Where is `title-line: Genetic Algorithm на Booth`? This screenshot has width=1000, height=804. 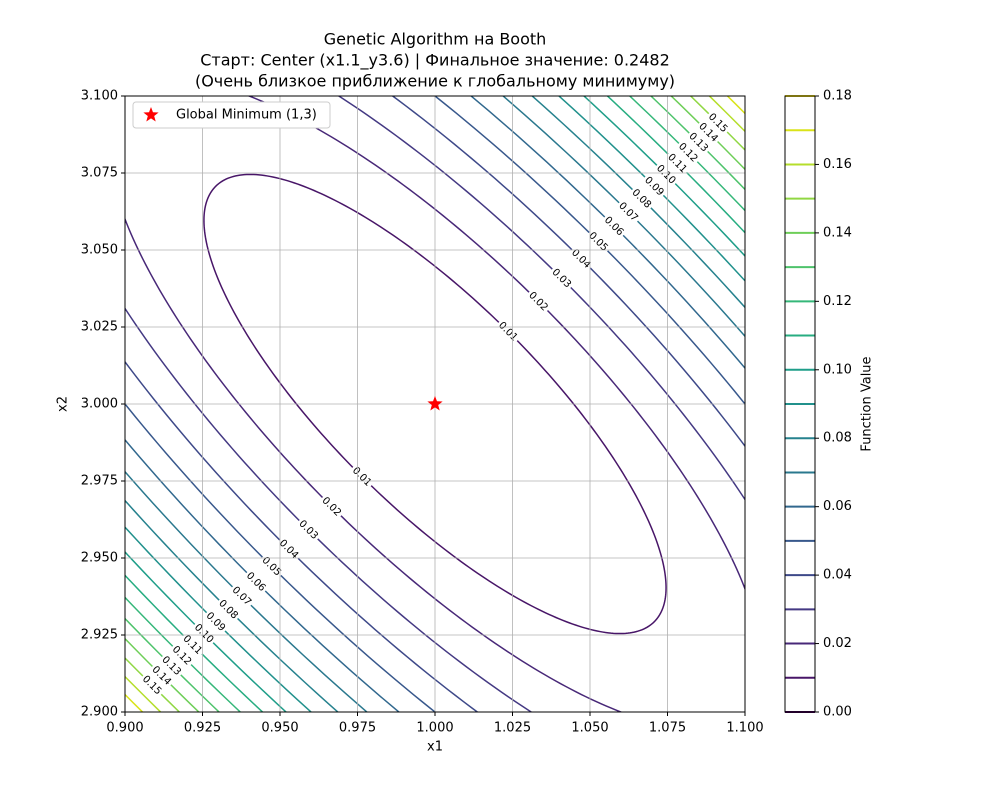
title-line: Genetic Algorithm на Booth is located at coordinates (435, 39).